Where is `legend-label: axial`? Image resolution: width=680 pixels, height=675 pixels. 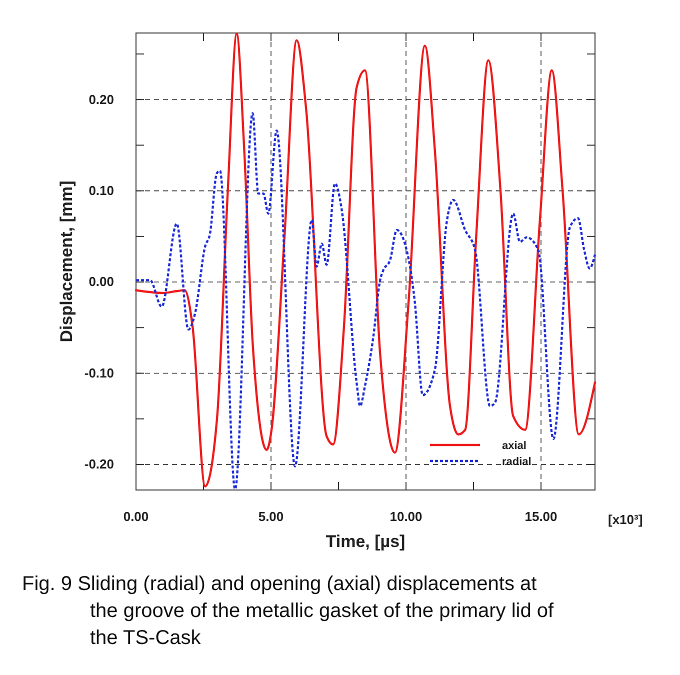 legend-label: axial is located at coordinates (514, 446).